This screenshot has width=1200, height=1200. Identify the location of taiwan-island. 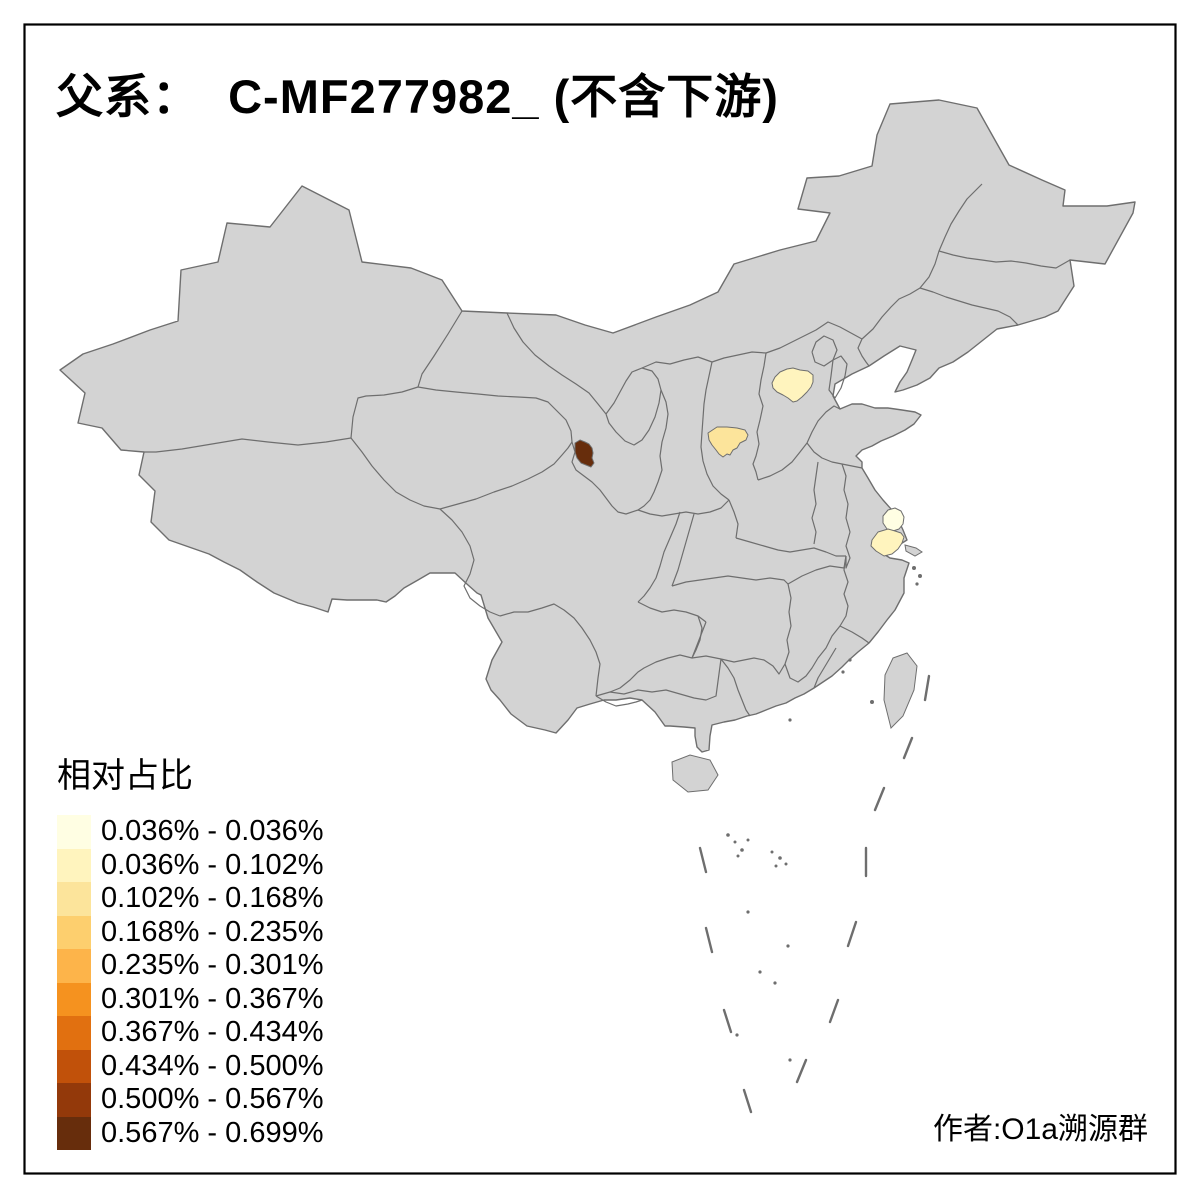
(900, 690).